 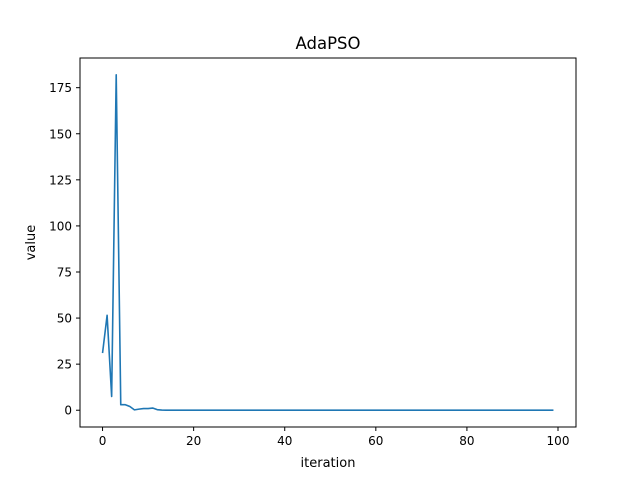 What do you see at coordinates (60, 180) in the screenshot?
I see `y-tick-label: 125` at bounding box center [60, 180].